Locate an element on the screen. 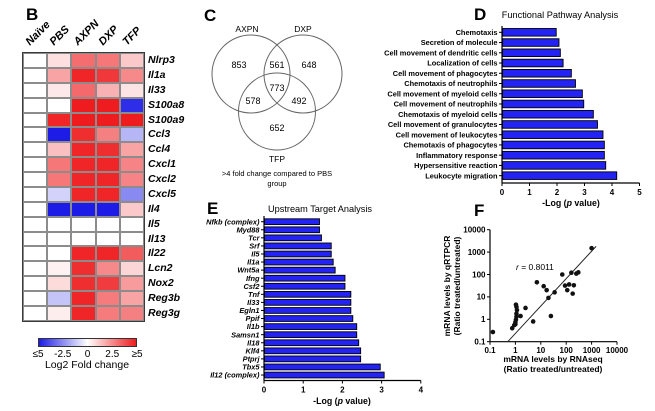  category-label: Chemotaxis of myeloid cells is located at coordinates (447, 114).